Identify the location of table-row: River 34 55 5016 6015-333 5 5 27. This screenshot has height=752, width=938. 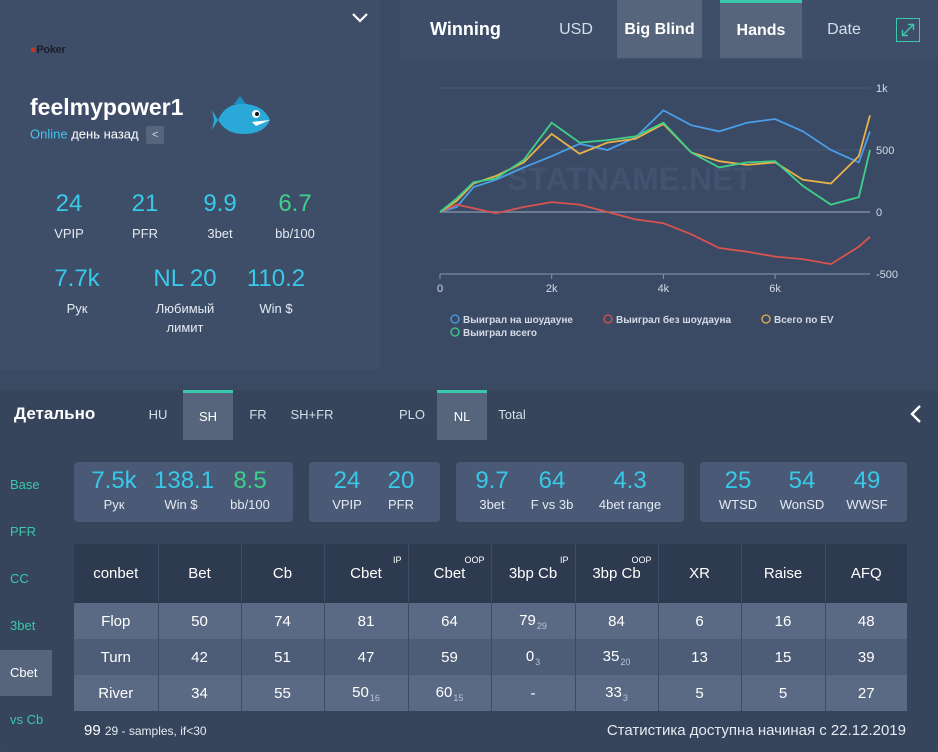
(490, 693).